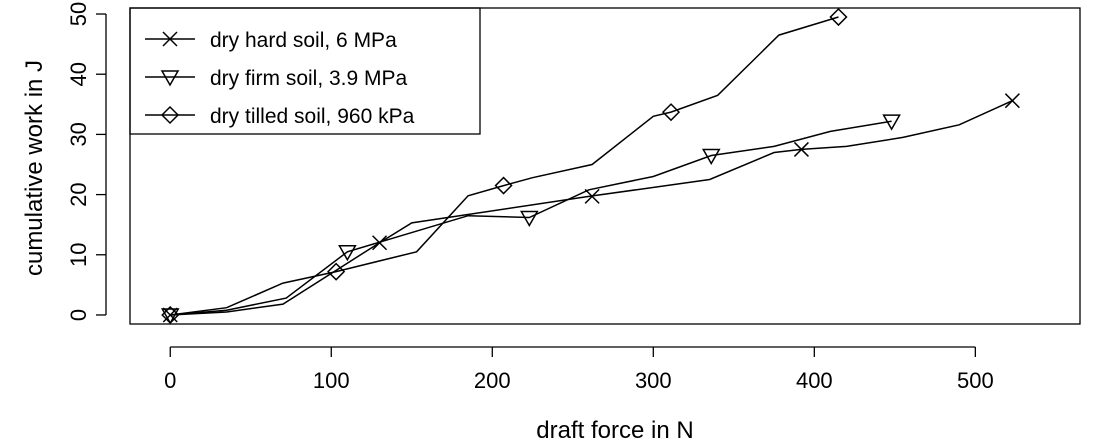  Describe the element at coordinates (814, 380) in the screenshot. I see `x-tick-label: 400` at that location.